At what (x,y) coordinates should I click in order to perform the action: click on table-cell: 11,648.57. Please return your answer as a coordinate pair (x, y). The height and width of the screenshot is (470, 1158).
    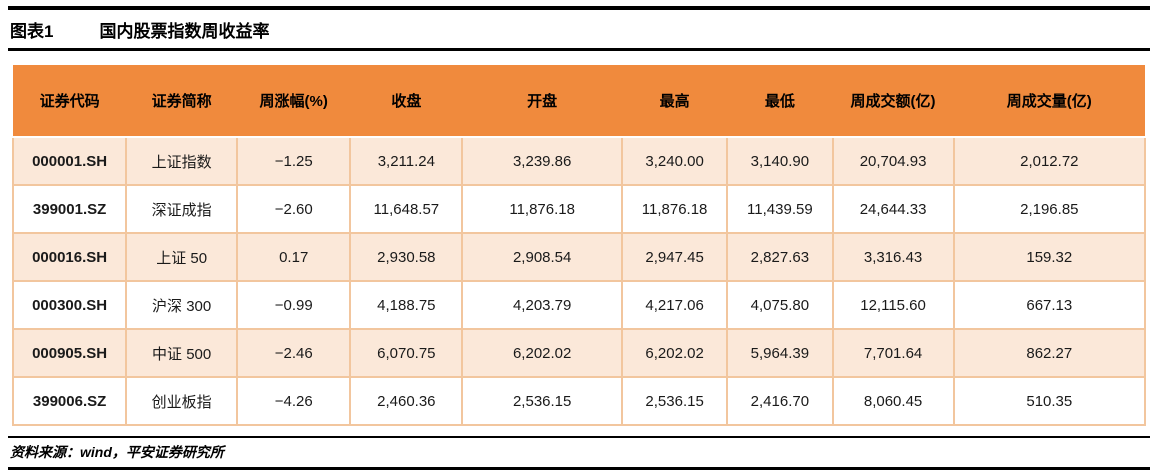
    Looking at the image, I should click on (406, 209).